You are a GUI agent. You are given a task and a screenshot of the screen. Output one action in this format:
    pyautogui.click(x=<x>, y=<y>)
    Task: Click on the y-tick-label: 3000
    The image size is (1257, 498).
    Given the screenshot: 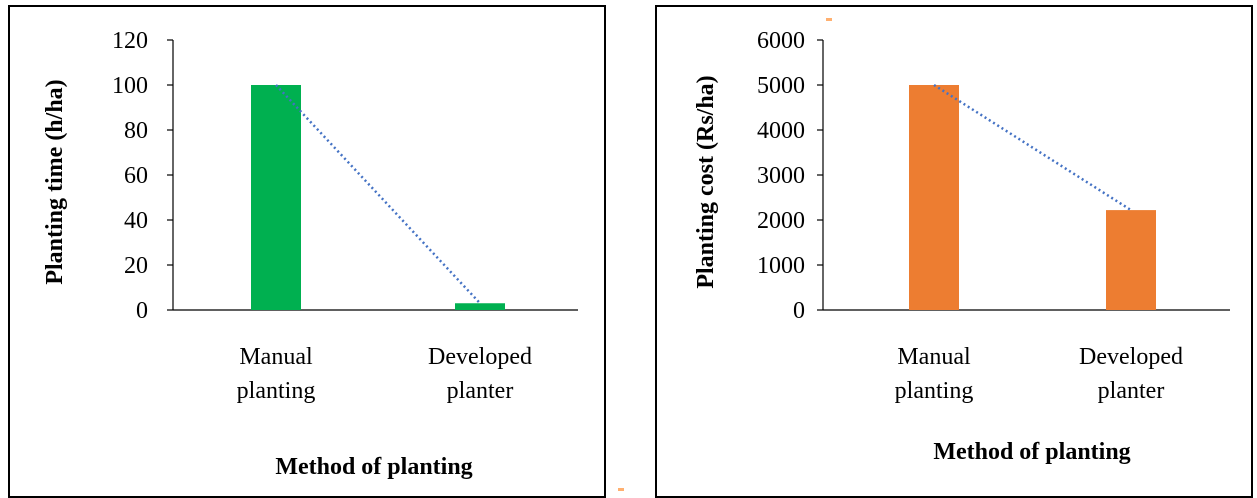 What is the action you would take?
    pyautogui.click(x=781, y=176)
    